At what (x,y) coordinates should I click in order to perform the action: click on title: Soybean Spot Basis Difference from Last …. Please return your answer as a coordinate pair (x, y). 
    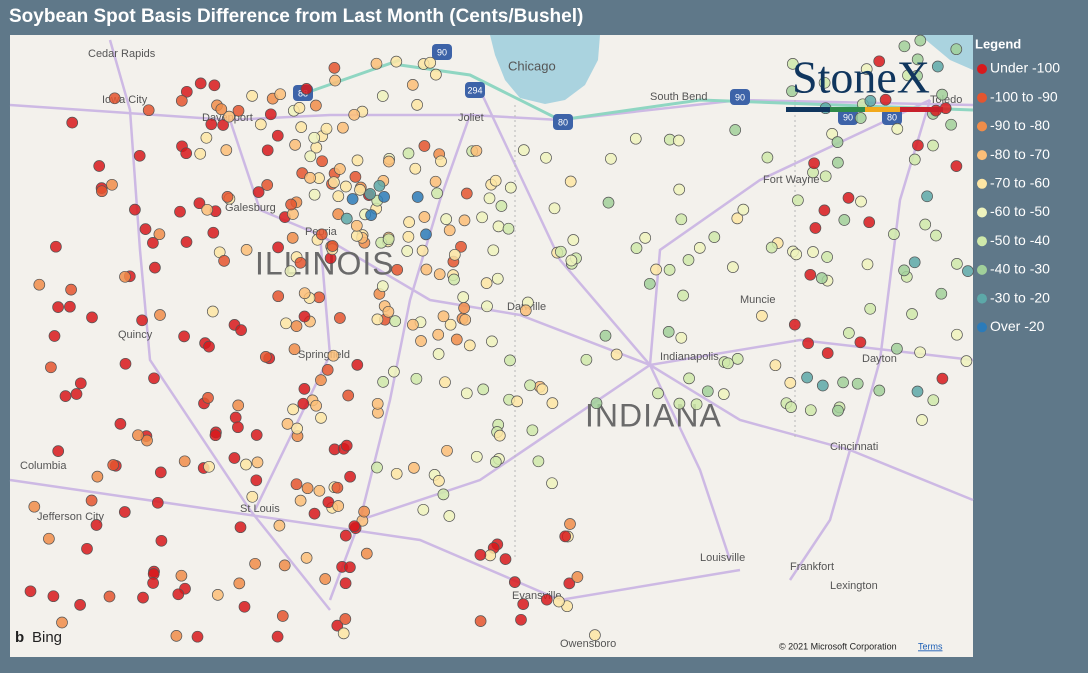
    Looking at the image, I should click on (296, 16).